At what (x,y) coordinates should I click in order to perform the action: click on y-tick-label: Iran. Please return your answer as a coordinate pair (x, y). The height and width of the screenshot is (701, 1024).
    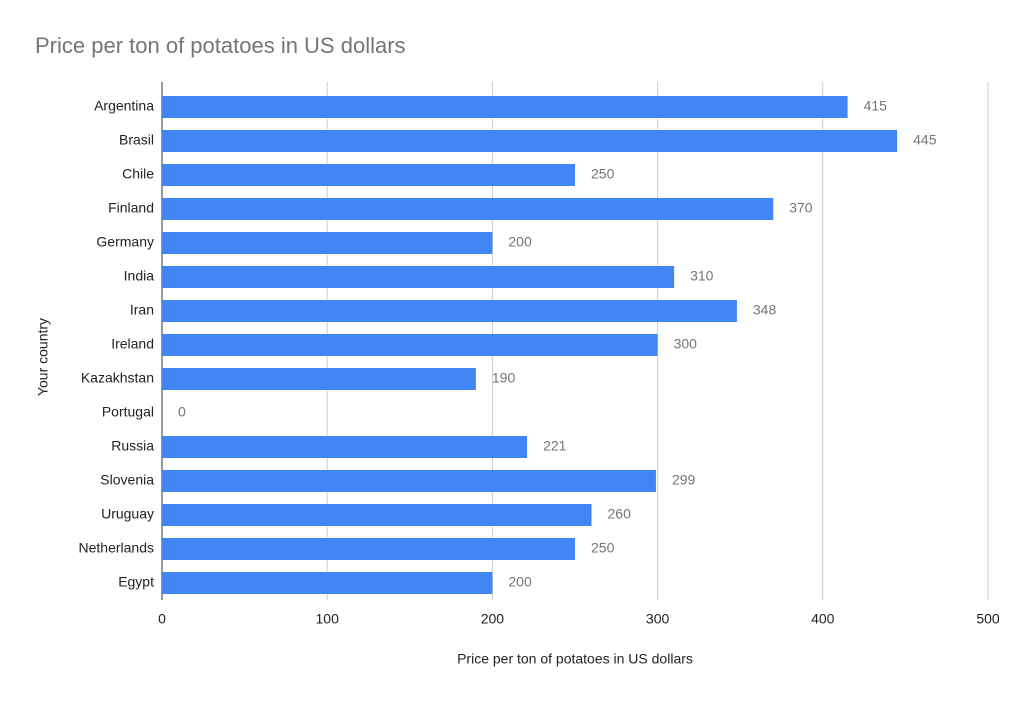
    Looking at the image, I should click on (142, 310).